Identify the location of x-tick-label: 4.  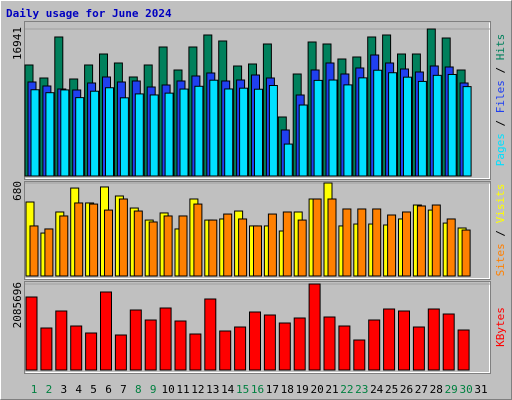
(78, 389).